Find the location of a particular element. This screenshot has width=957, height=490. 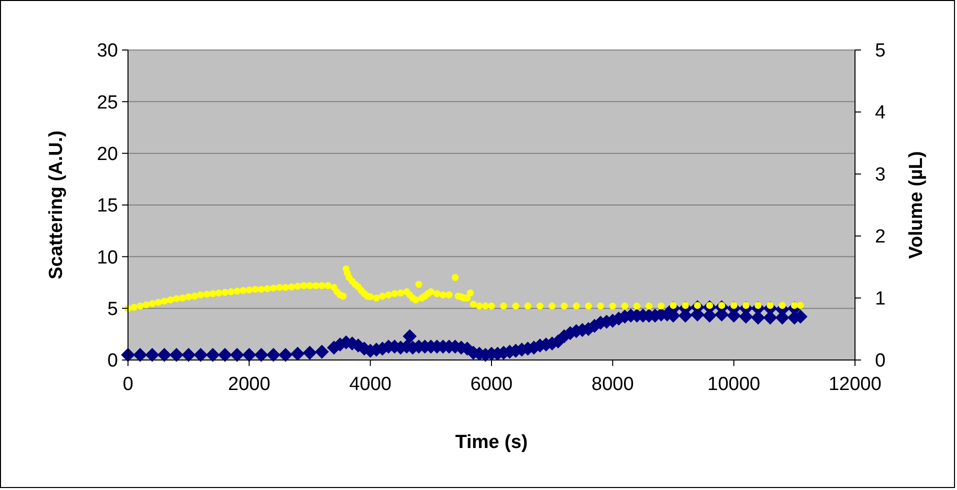

x-tick-label: 10000 is located at coordinates (733, 384).